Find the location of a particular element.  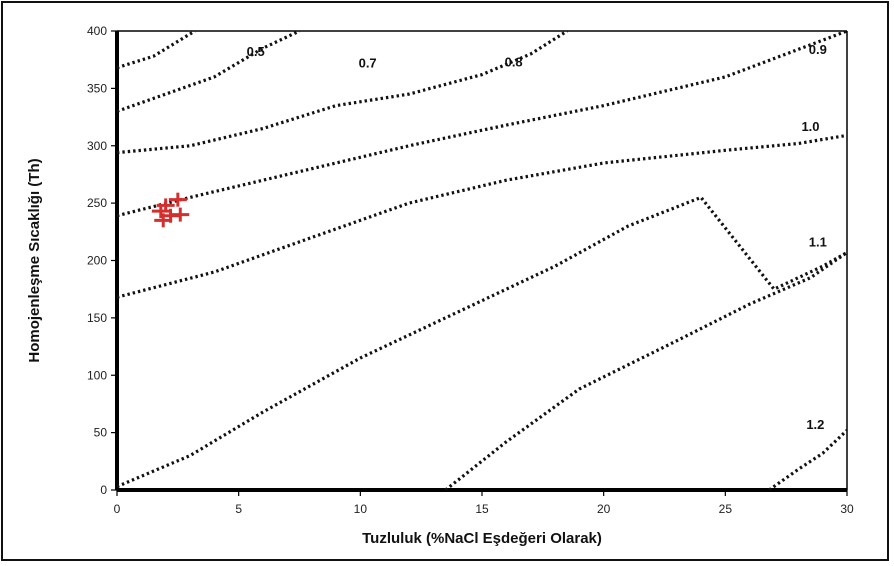

contour-label: 0.5 is located at coordinates (256, 51).